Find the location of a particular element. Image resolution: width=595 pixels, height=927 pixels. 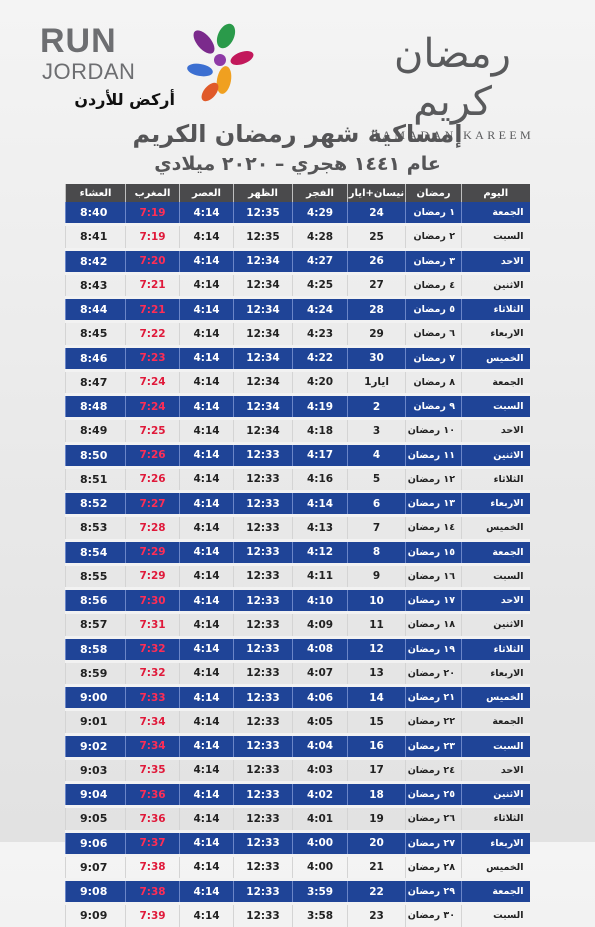

cell-fajr: 4:09 is located at coordinates (320, 624).